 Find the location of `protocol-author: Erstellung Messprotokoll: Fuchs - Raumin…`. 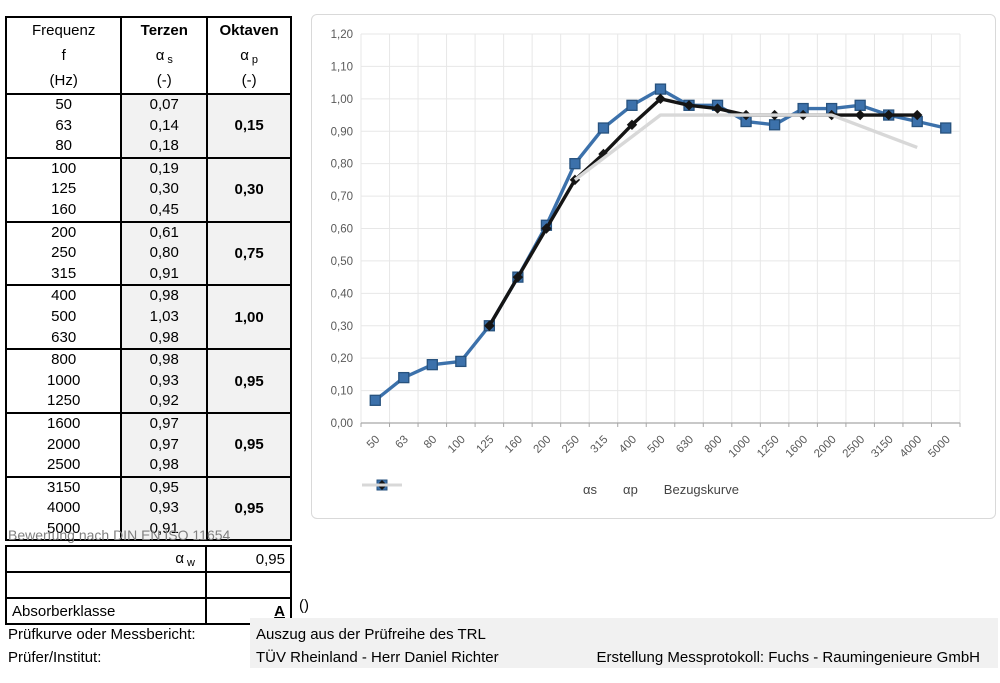

protocol-author: Erstellung Messprotokoll: Fuchs - Raumin… is located at coordinates (788, 657).